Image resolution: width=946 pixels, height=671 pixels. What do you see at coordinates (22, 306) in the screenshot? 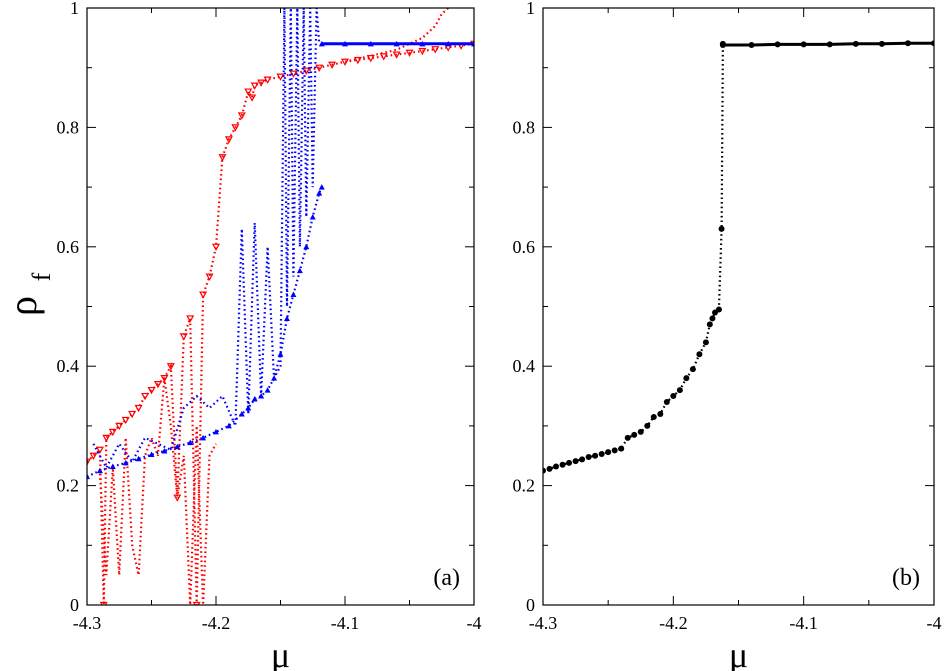
I see `y-axis-label: ρ` at bounding box center [22, 306].